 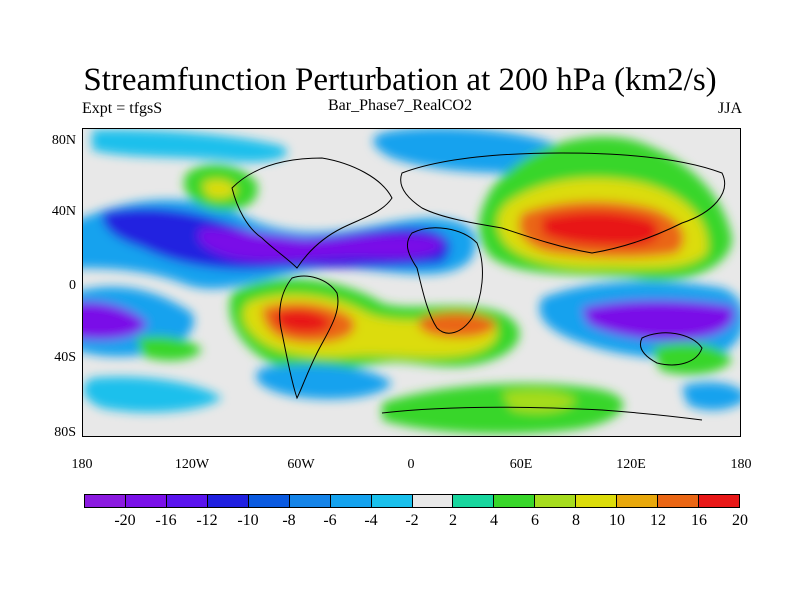 I want to click on case-label: Bar_Phase7_RealCO2, so click(x=400, y=105).